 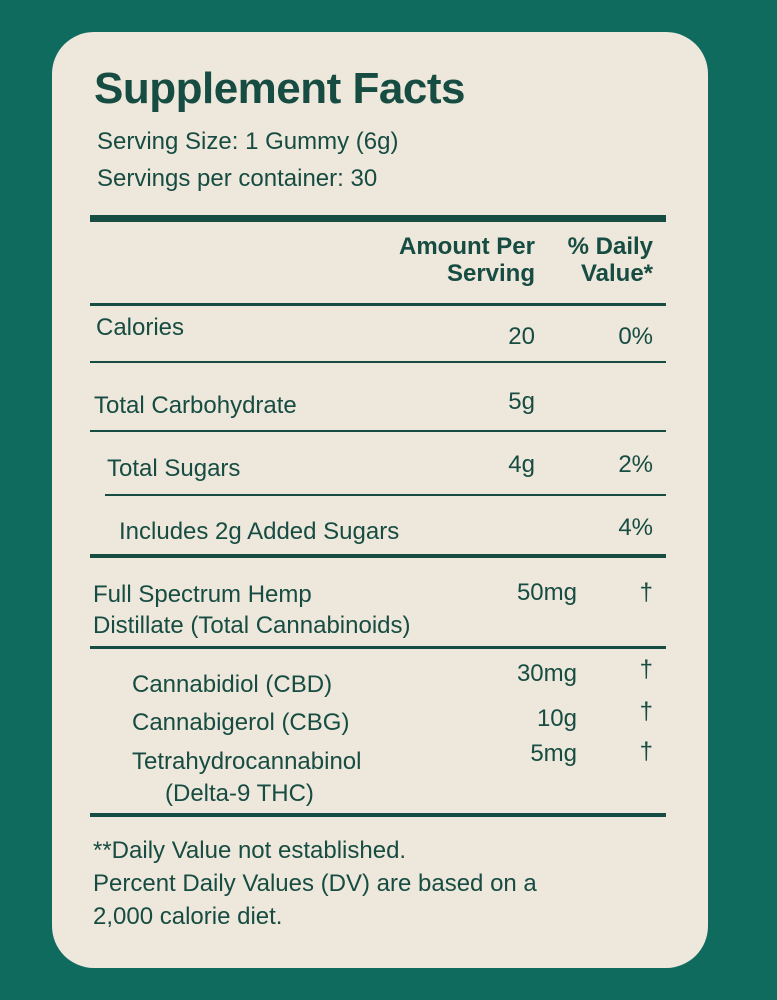 What do you see at coordinates (553, 753) in the screenshot?
I see `row-amount: 5mg` at bounding box center [553, 753].